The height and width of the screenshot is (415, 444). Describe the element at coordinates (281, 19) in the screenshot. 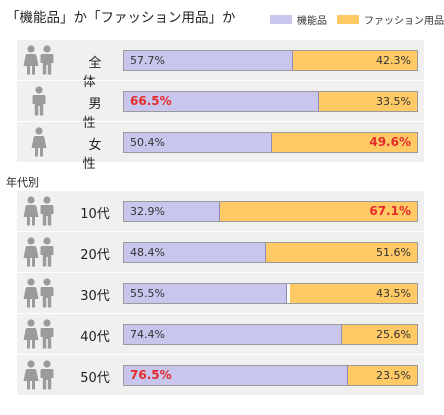

I see `legend-swatch-functional` at that location.